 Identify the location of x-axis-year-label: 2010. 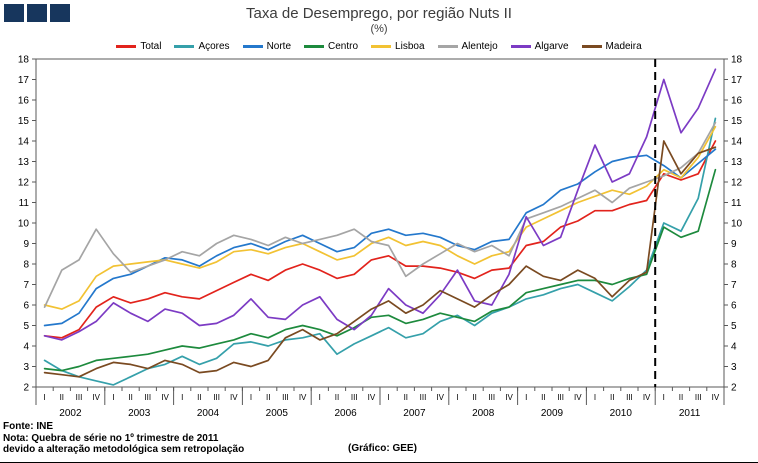
(621, 413).